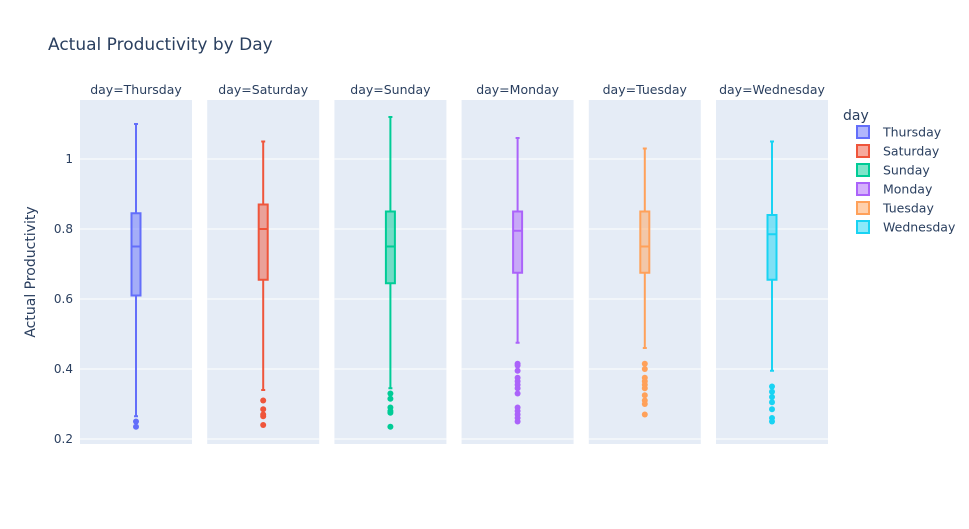 The height and width of the screenshot is (529, 969). I want to click on y-tick-label: 0.2, so click(63, 439).